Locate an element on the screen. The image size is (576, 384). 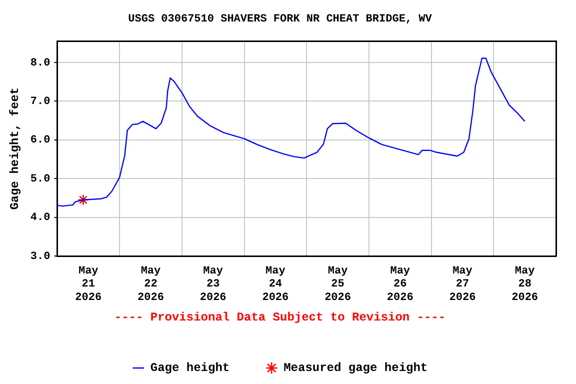
x-tick-label: May 27 2026 is located at coordinates (462, 284).